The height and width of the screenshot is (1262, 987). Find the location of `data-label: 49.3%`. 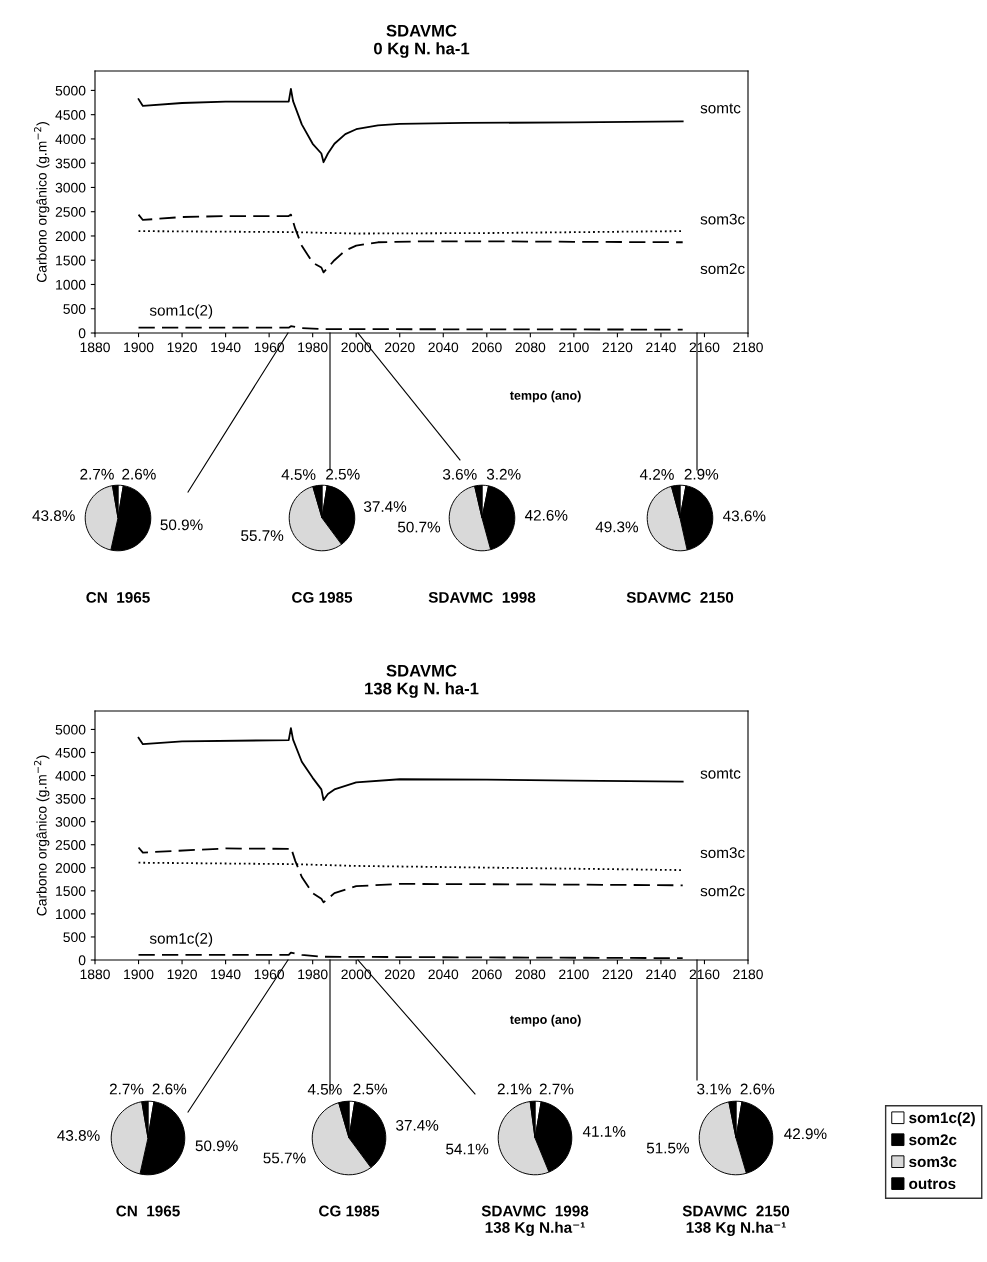

data-label: 49.3% is located at coordinates (617, 527).